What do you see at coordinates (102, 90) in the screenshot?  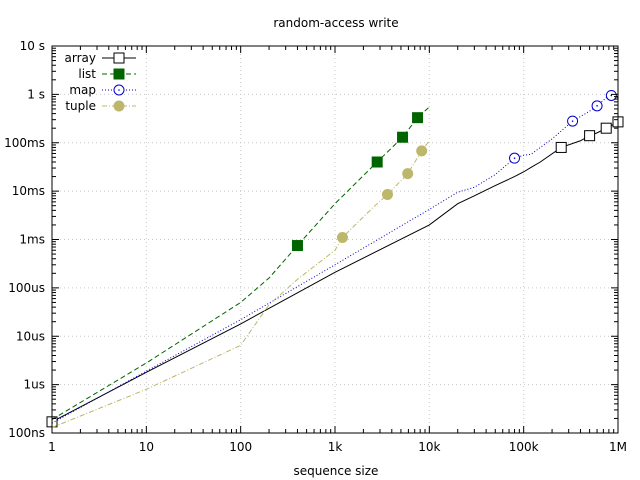 I see `legend-item-map: map` at bounding box center [102, 90].